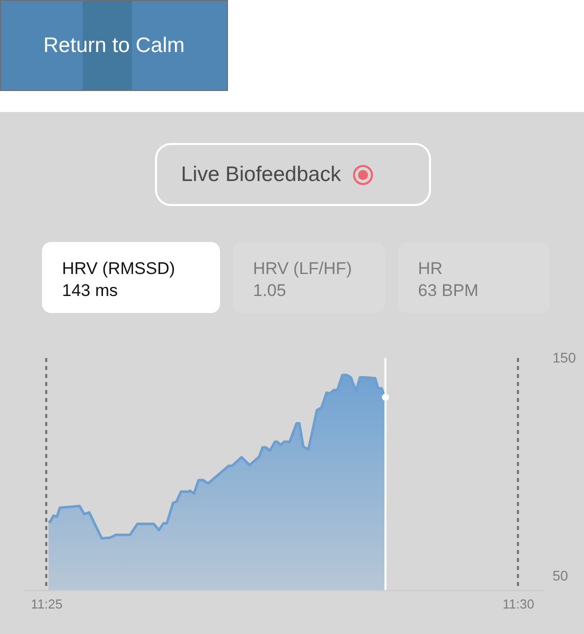 This screenshot has height=634, width=584. Describe the element at coordinates (564, 358) in the screenshot. I see `y-tick-label: 150` at that location.